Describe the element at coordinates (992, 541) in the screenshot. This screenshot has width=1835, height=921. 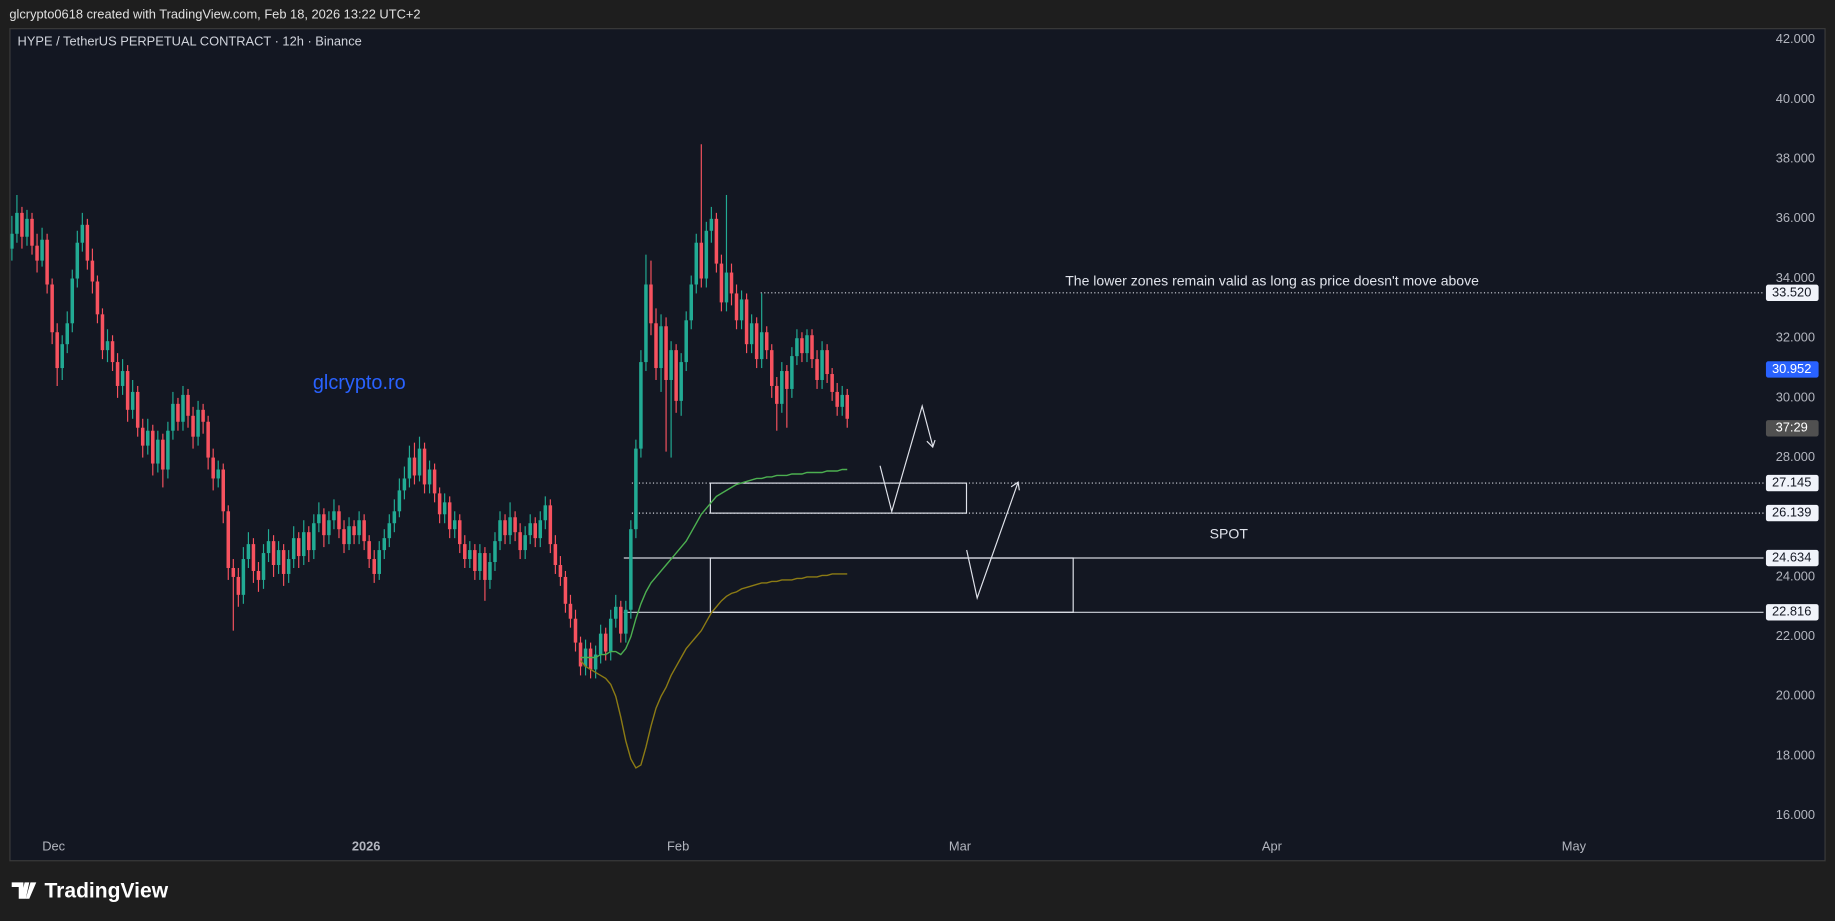
I see `arrow-path` at that location.